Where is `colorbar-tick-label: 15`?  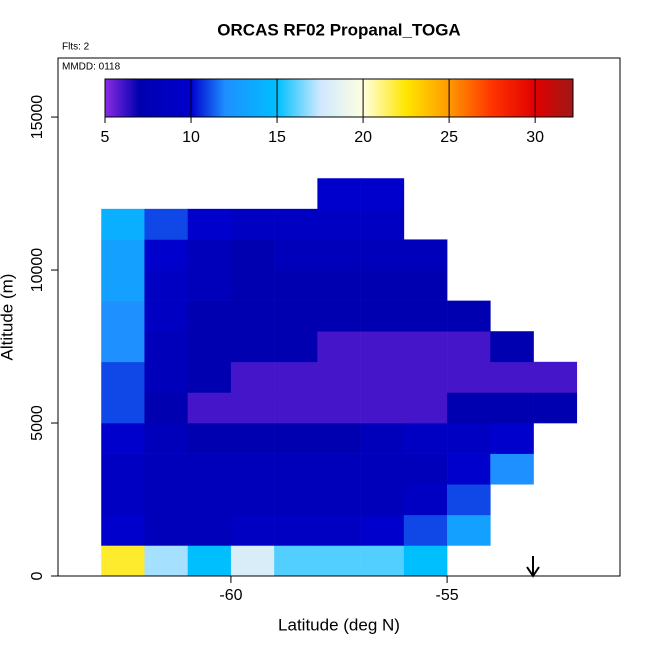
colorbar-tick-label: 15 is located at coordinates (277, 137).